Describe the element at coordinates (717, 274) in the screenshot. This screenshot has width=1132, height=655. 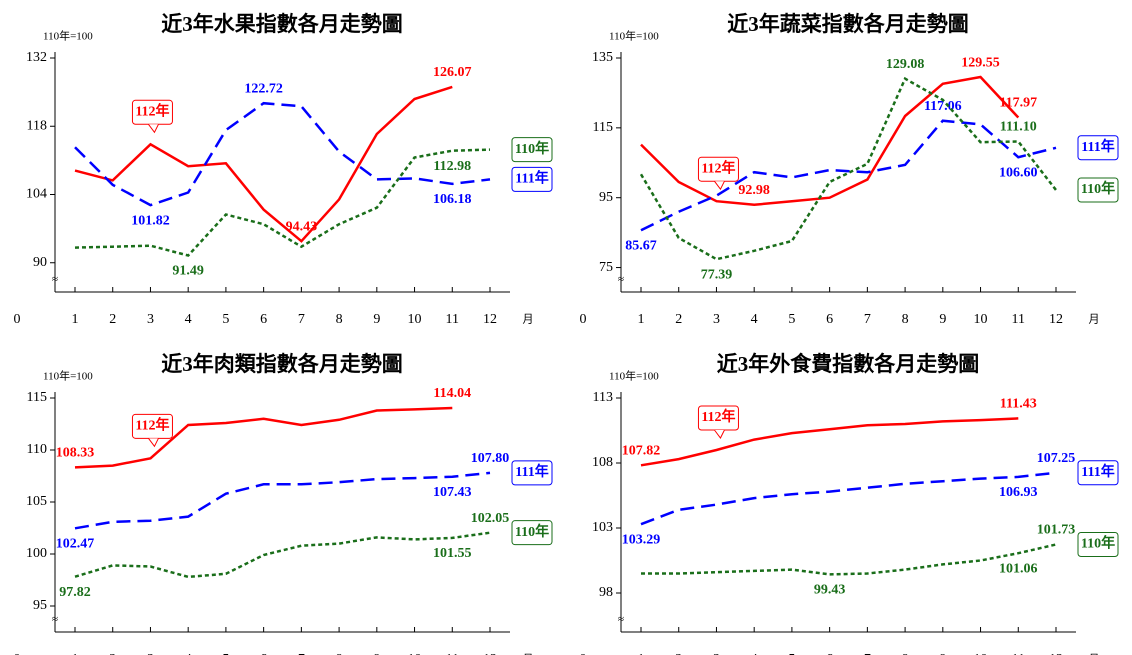
I see `value-label: 77.39` at that location.